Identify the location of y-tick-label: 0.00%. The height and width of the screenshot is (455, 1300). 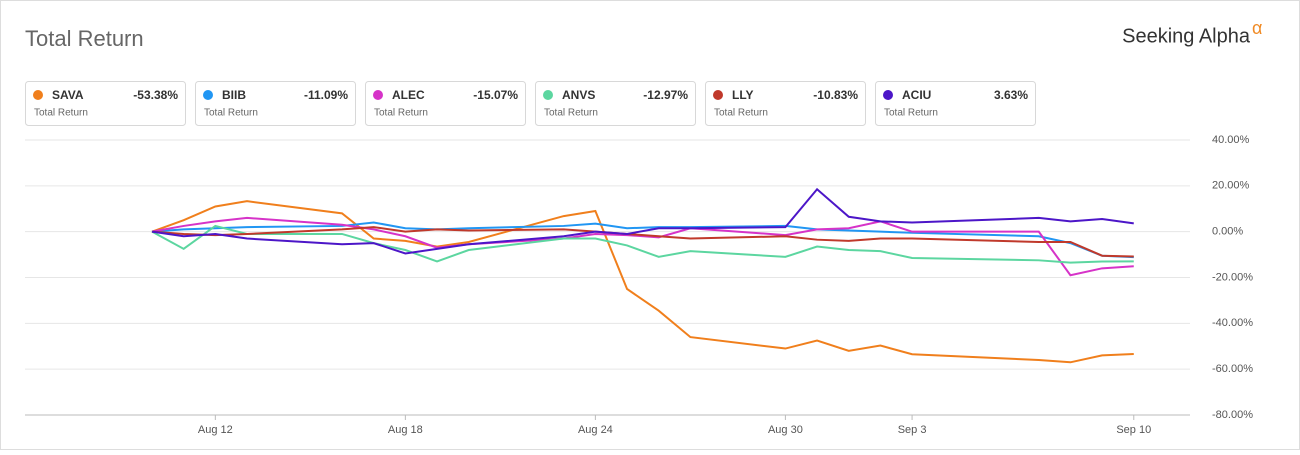
(1227, 232).